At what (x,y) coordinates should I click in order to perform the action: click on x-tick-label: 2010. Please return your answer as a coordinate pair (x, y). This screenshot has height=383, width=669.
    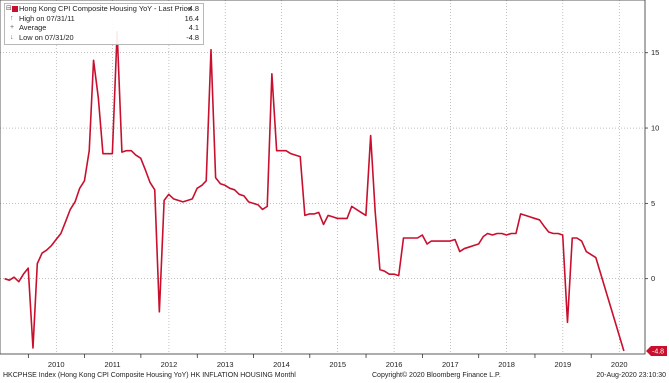
    Looking at the image, I should click on (56, 364).